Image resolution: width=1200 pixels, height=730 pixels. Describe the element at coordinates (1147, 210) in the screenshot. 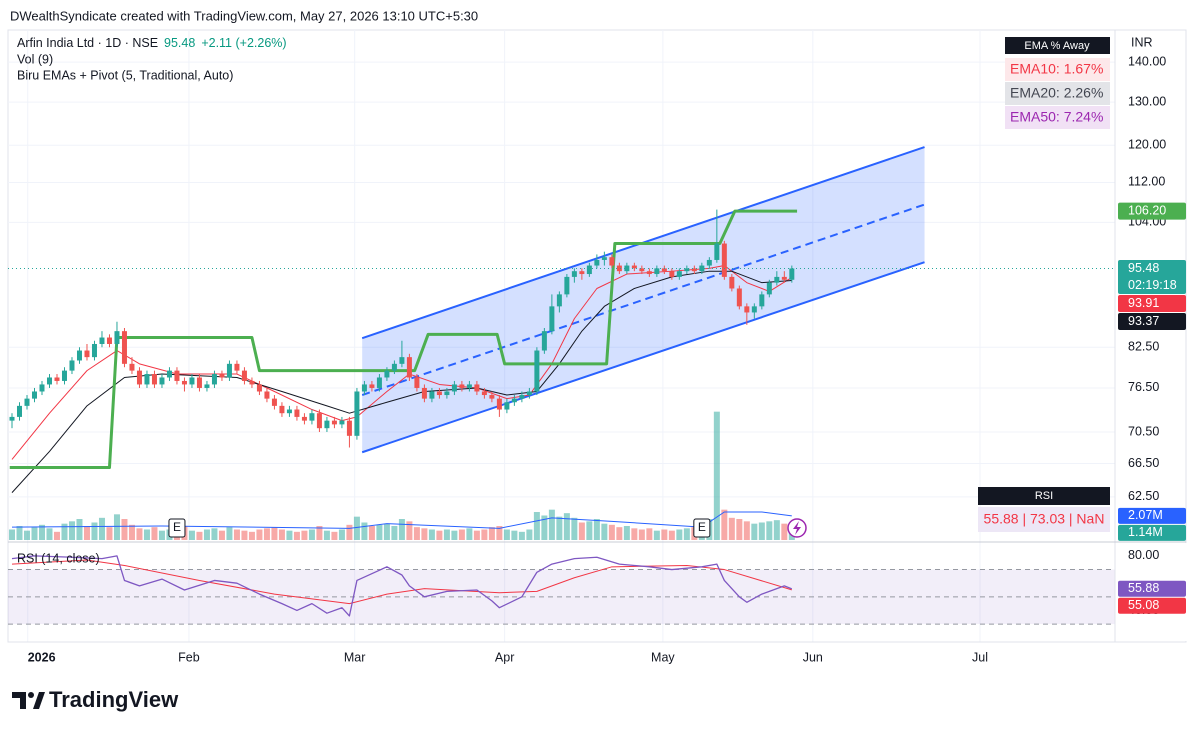

I see `price-tag-label: 106.20` at that location.